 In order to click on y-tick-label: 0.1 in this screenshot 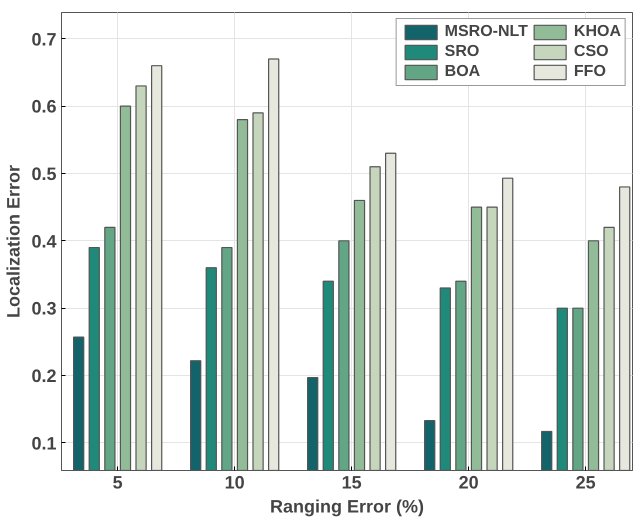, I will do `click(44, 443)`.